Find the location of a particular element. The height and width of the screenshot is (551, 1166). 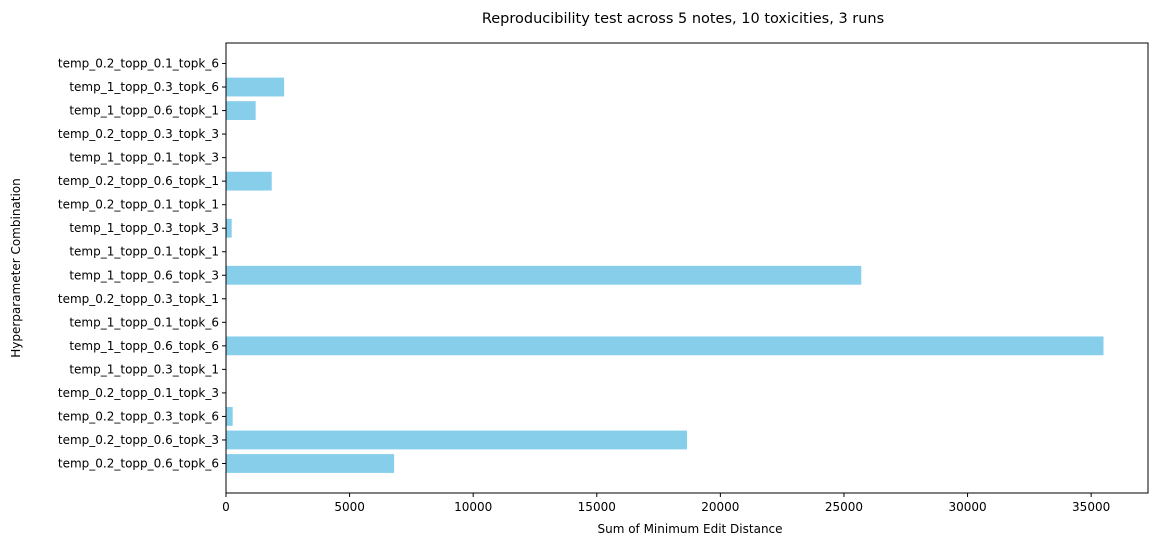

y-tick-label: temp_1_topp_0.3_topk_3 is located at coordinates (144, 228).